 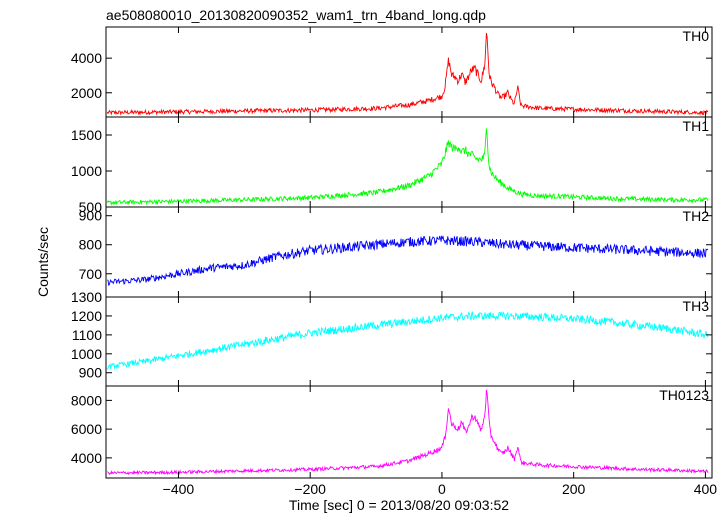 What do you see at coordinates (407, 167) in the screenshot?
I see `series-line-th1` at bounding box center [407, 167].